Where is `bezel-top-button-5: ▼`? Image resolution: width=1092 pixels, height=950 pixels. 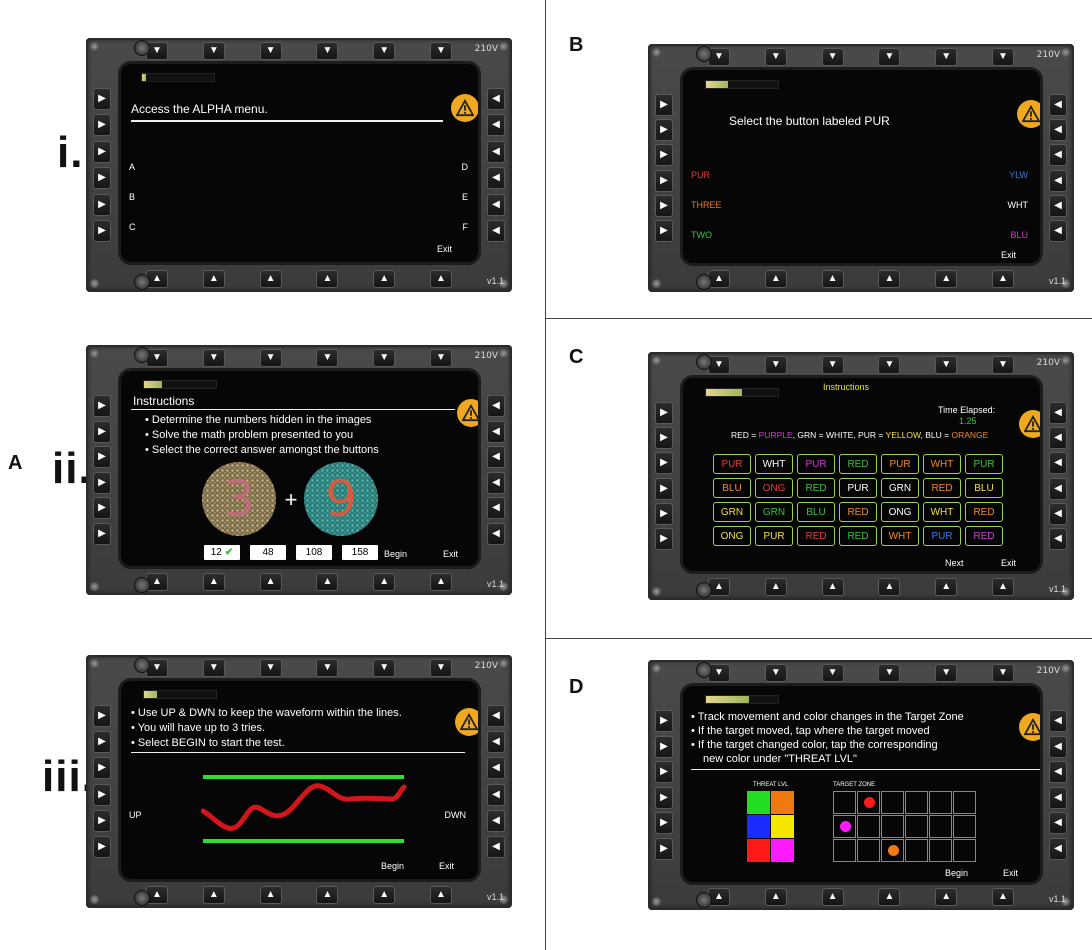 bezel-top-button-5: ▼ is located at coordinates (384, 358).